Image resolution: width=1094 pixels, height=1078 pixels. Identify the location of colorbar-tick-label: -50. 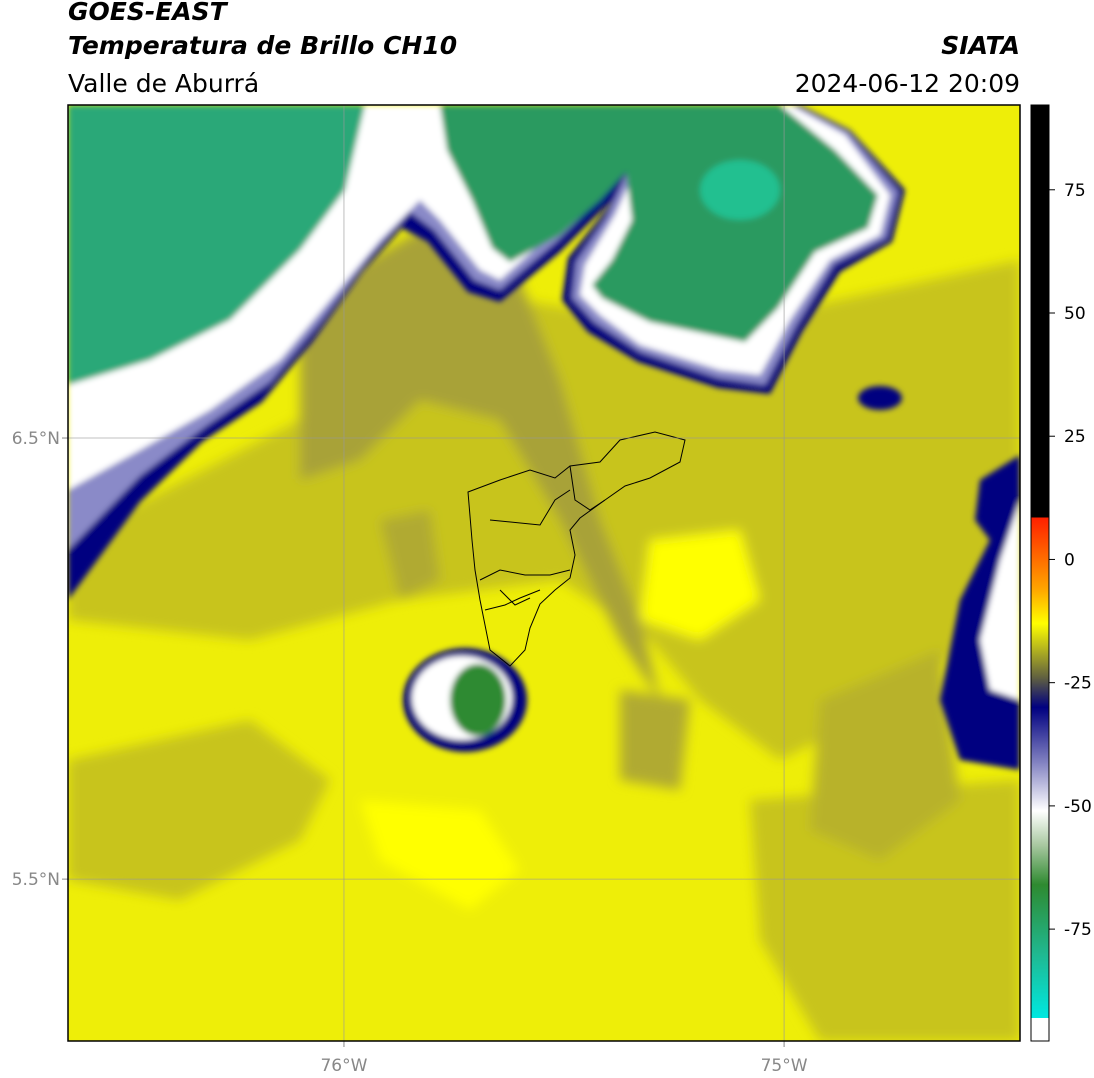
(1078, 807).